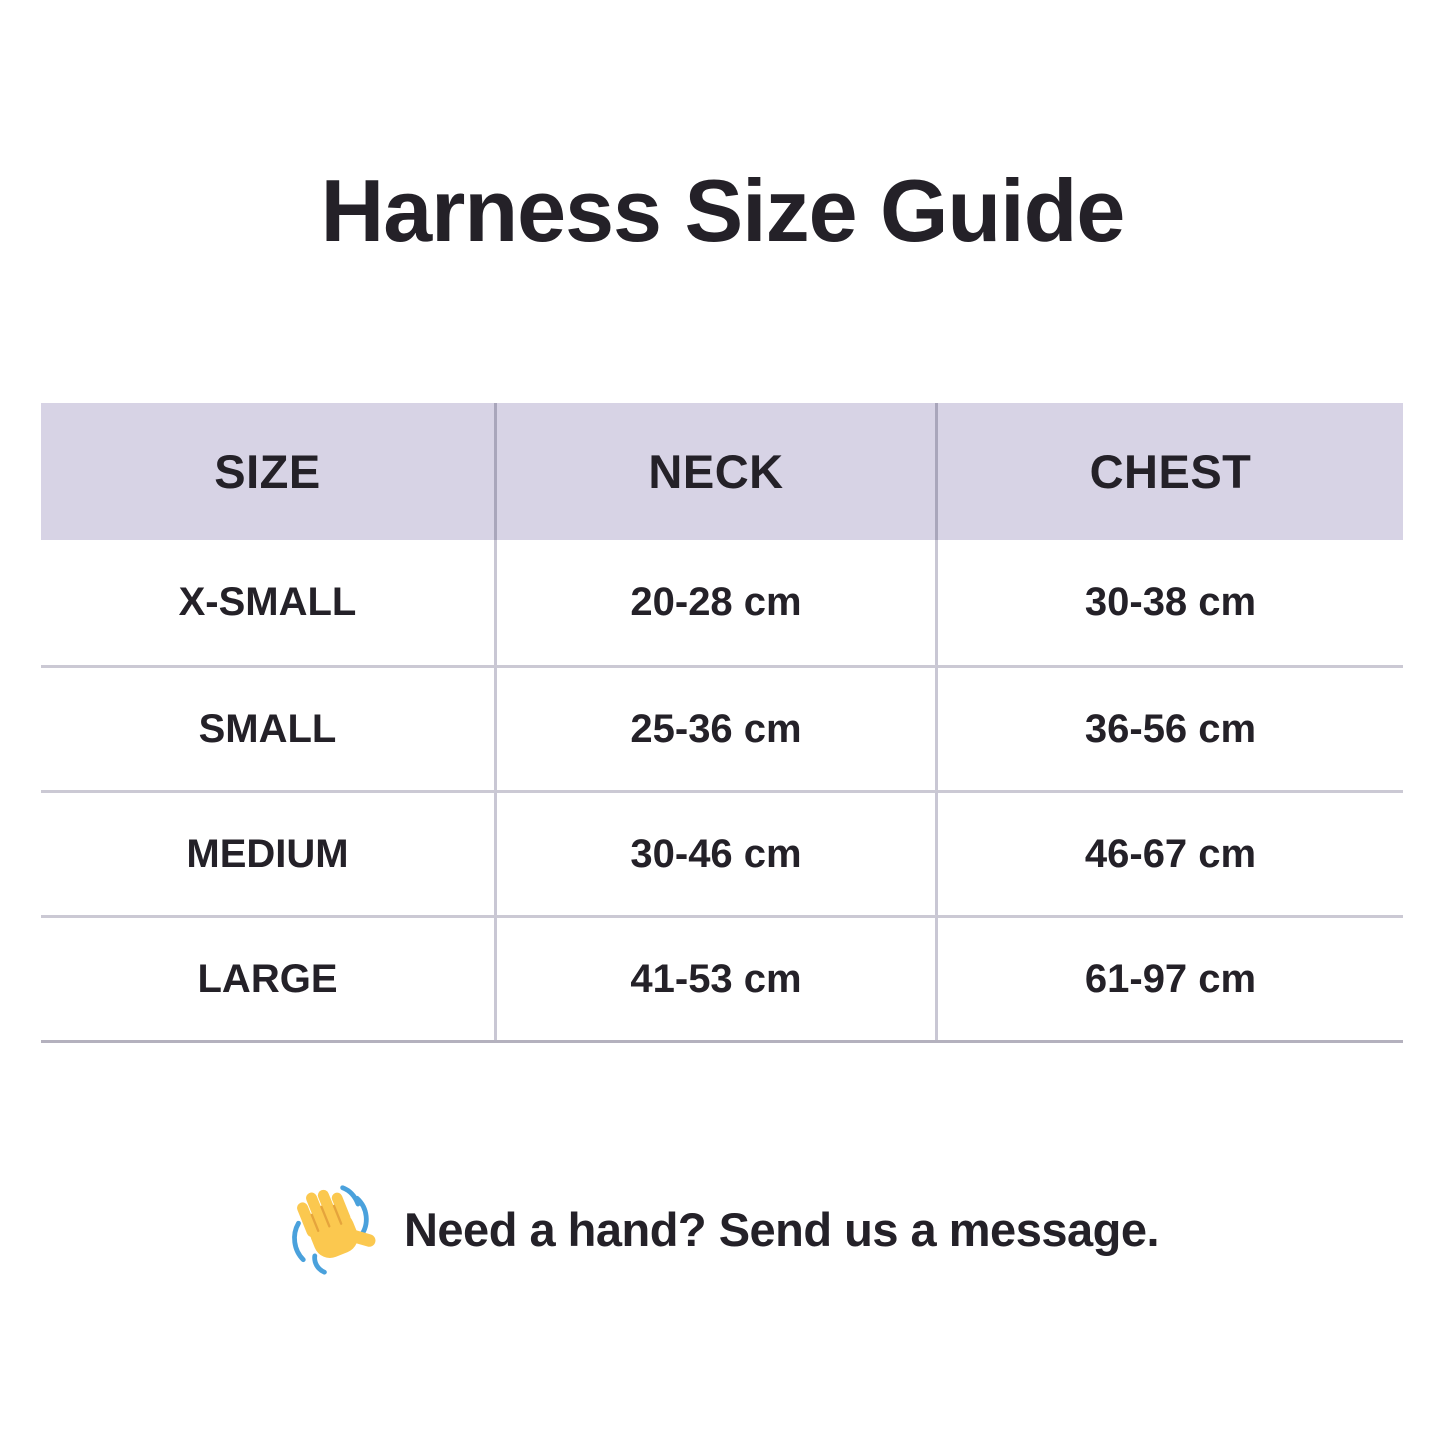 Image resolution: width=1445 pixels, height=1445 pixels. Describe the element at coordinates (717, 852) in the screenshot. I see `cell-neck: 30-46 cm` at that location.